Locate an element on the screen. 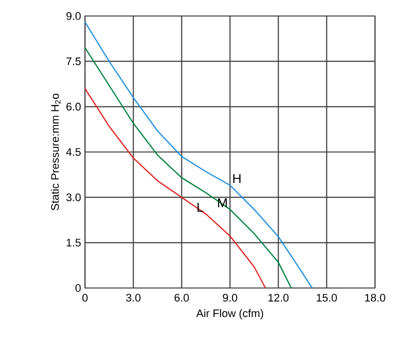 This screenshot has height=348, width=400. y-tick-label: 4.5 is located at coordinates (73, 152).